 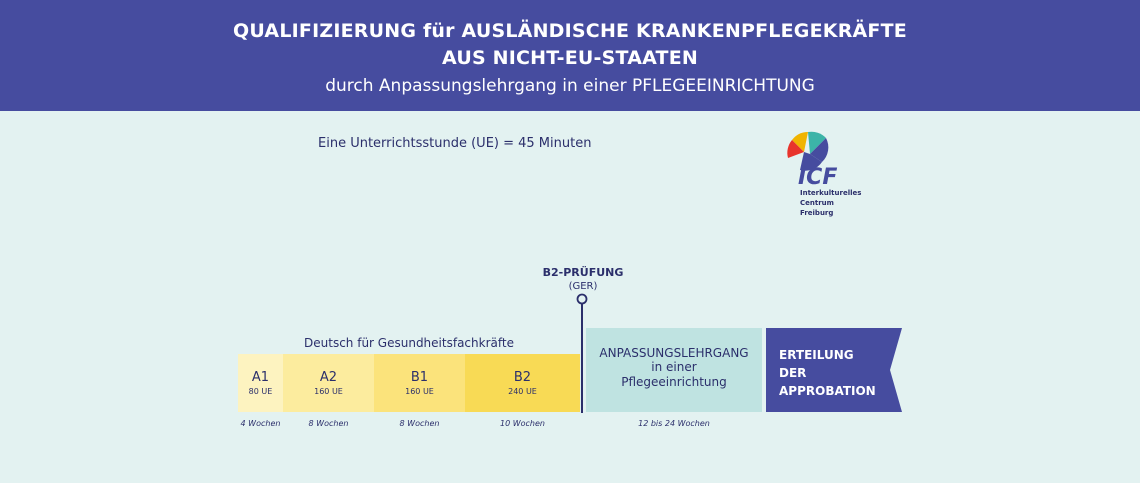 What do you see at coordinates (260, 377) in the screenshot?
I see `level-code: A1` at bounding box center [260, 377].